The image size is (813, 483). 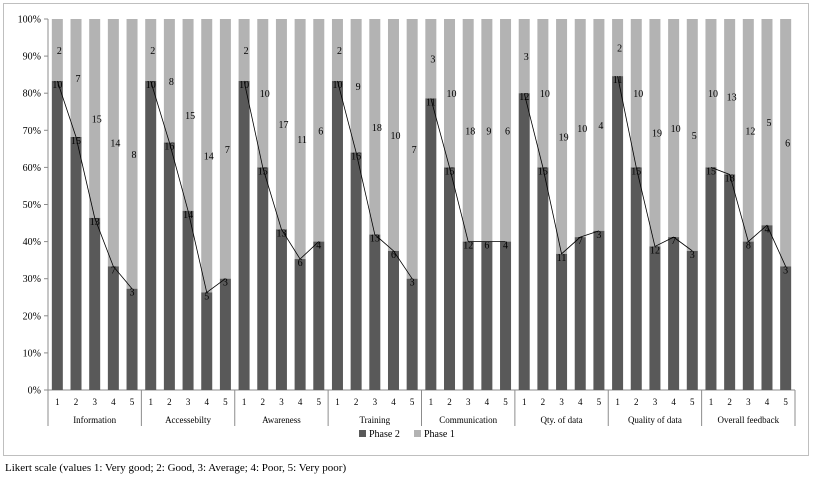 I want to click on data-label-phase1: 4, so click(x=600, y=126).